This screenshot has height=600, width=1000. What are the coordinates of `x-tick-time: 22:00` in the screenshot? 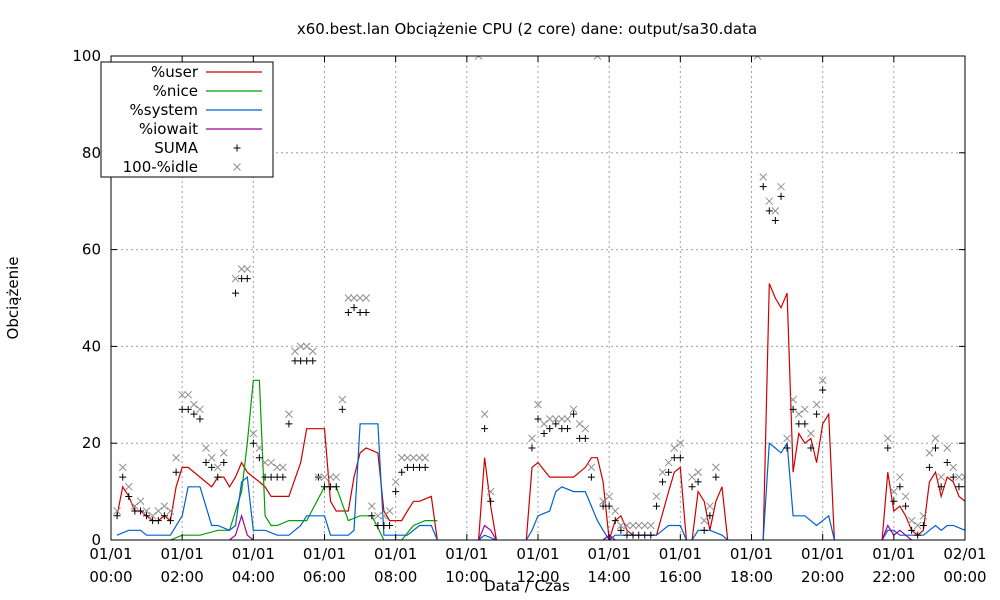 It's located at (893, 577).